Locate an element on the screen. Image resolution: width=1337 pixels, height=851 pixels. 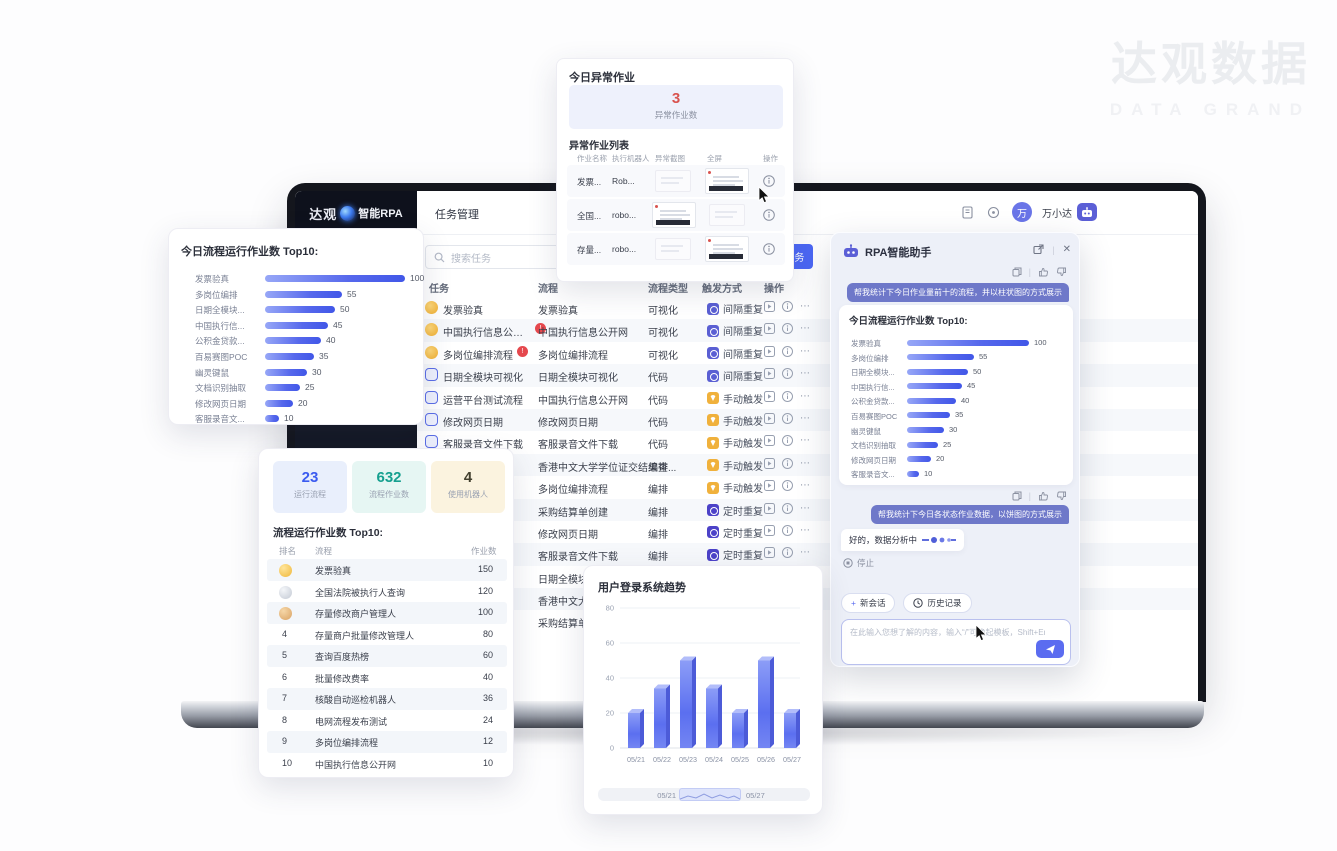
trigger-icon is located at coordinates (713, 375).